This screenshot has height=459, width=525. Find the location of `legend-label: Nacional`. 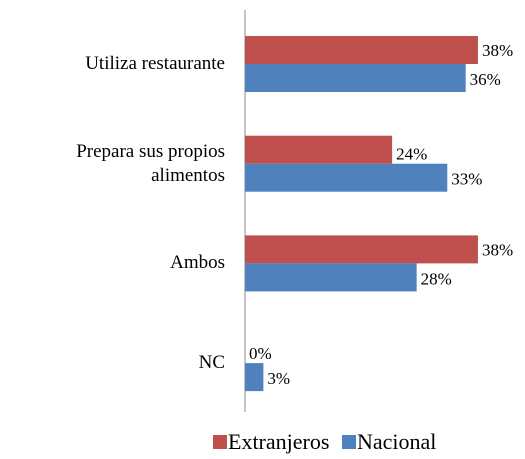

legend-label: Nacional is located at coordinates (396, 441).